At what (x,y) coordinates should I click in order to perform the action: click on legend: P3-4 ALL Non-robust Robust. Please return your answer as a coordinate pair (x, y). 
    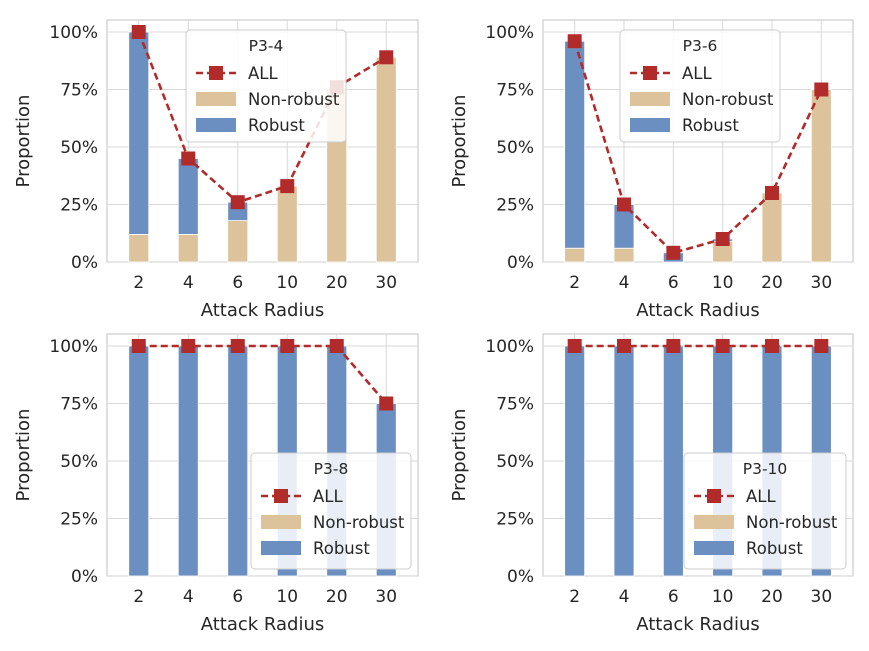
    Looking at the image, I should click on (266, 86).